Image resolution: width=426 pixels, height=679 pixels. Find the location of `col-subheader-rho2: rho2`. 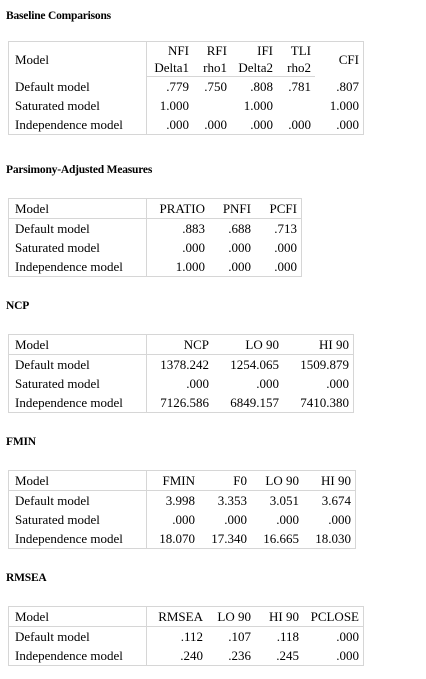

col-subheader-rho2: rho2 is located at coordinates (296, 68).